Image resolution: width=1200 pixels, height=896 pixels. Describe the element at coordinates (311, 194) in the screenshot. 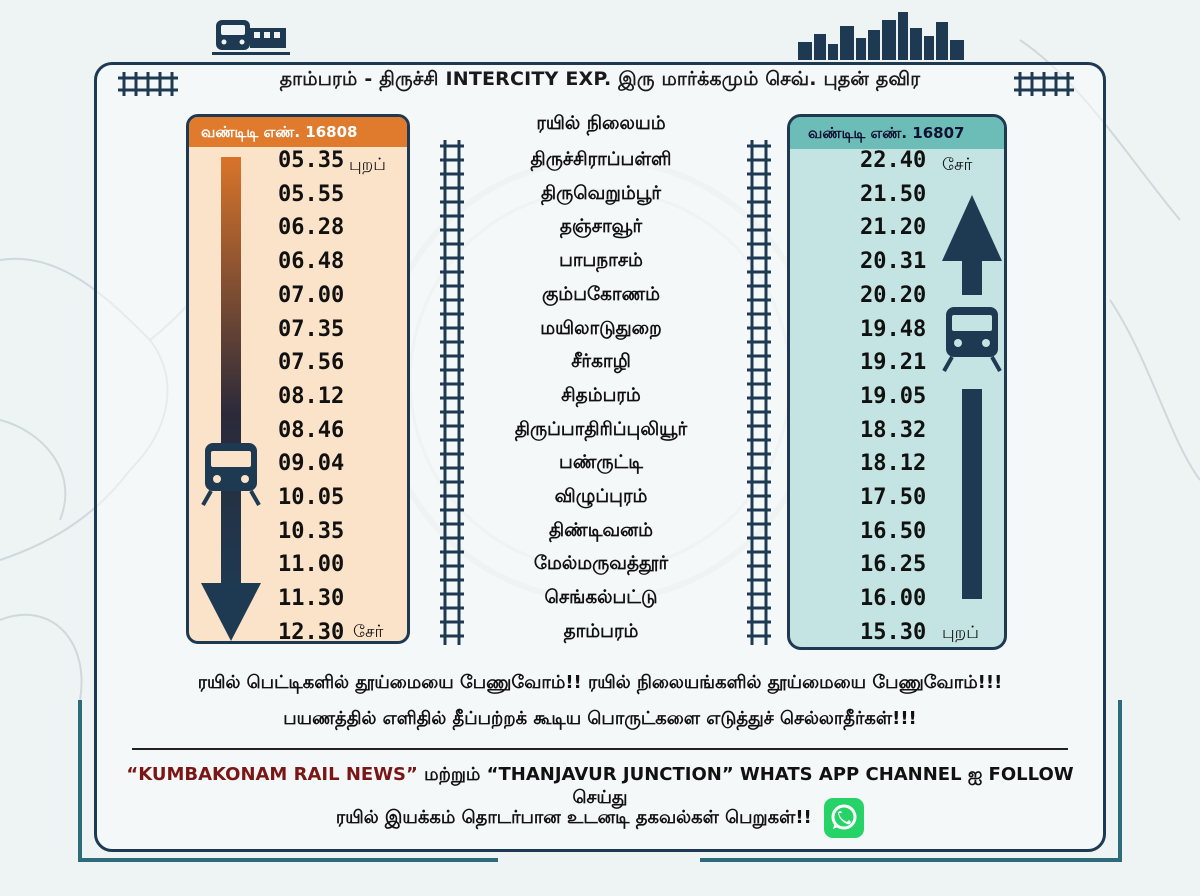

I see `time-cell: 05.55` at that location.